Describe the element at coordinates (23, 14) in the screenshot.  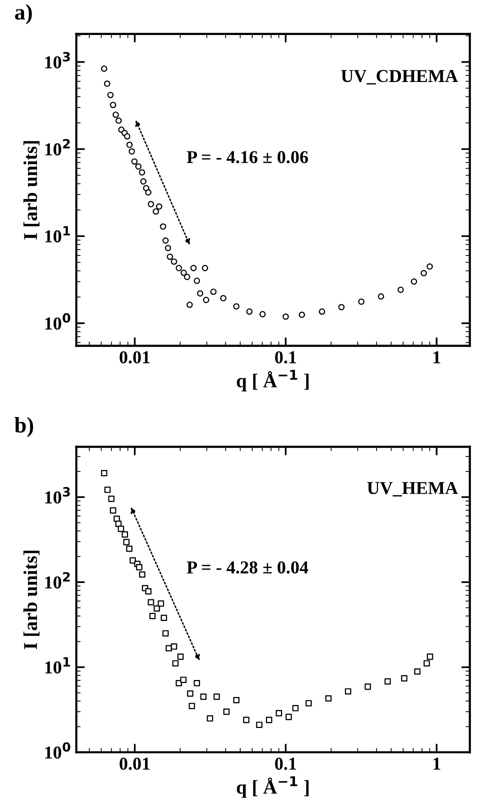
I see `chart-title: a)` at that location.